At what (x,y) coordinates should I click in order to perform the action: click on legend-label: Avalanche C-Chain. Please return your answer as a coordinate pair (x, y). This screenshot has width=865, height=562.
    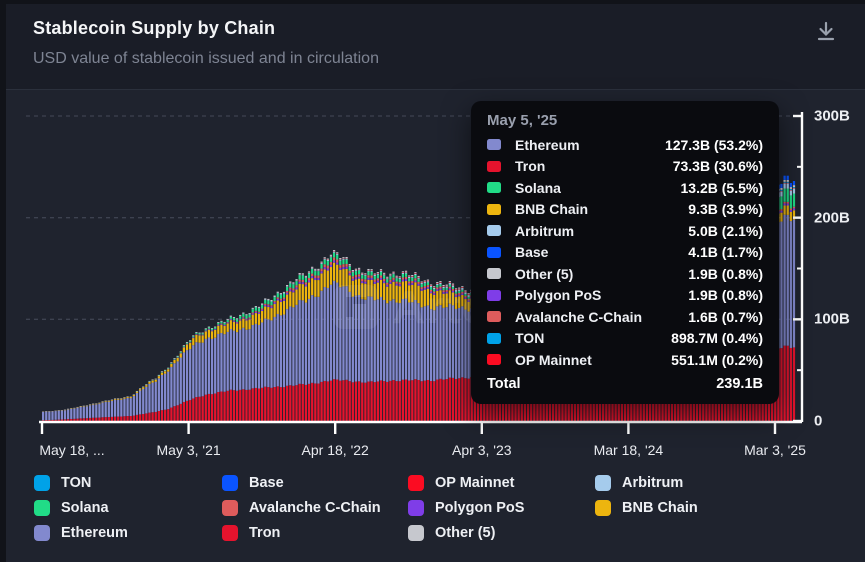
    Looking at the image, I should click on (315, 507).